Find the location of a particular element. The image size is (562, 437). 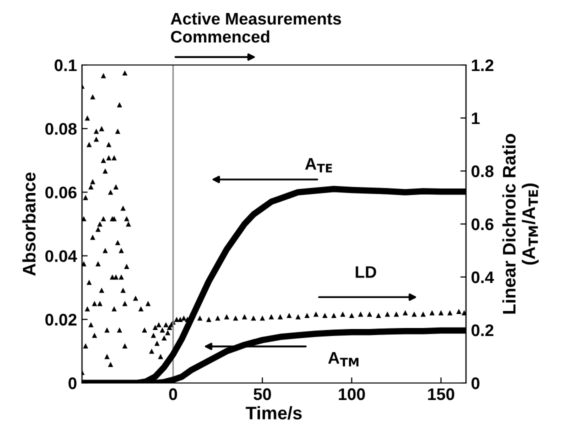

annotation: A$_{TM}$ is located at coordinates (343, 359).